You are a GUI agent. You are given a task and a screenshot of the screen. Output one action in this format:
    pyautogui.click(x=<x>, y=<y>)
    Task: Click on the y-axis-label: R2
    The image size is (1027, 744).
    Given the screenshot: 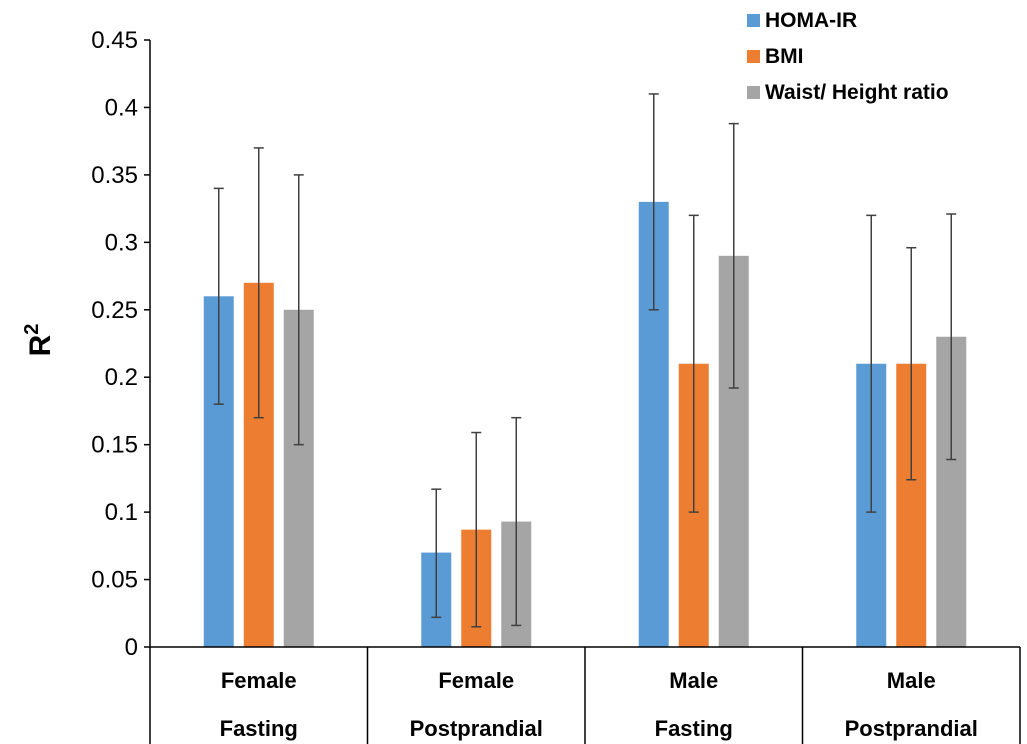 What is the action you would take?
    pyautogui.click(x=39, y=340)
    